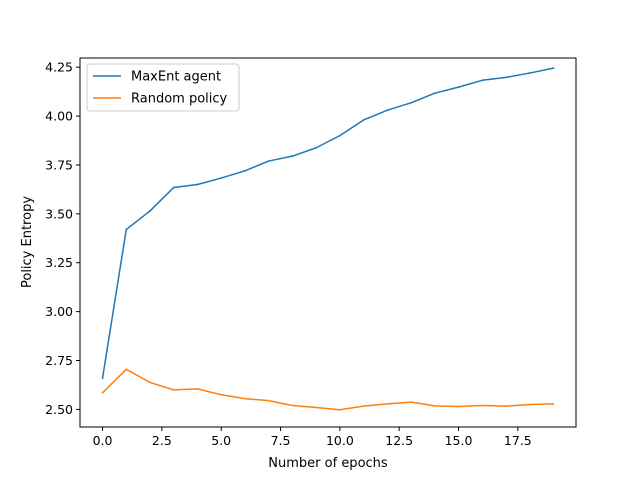 The image size is (640, 480). I want to click on x-tick-label: 7.5, so click(281, 440).